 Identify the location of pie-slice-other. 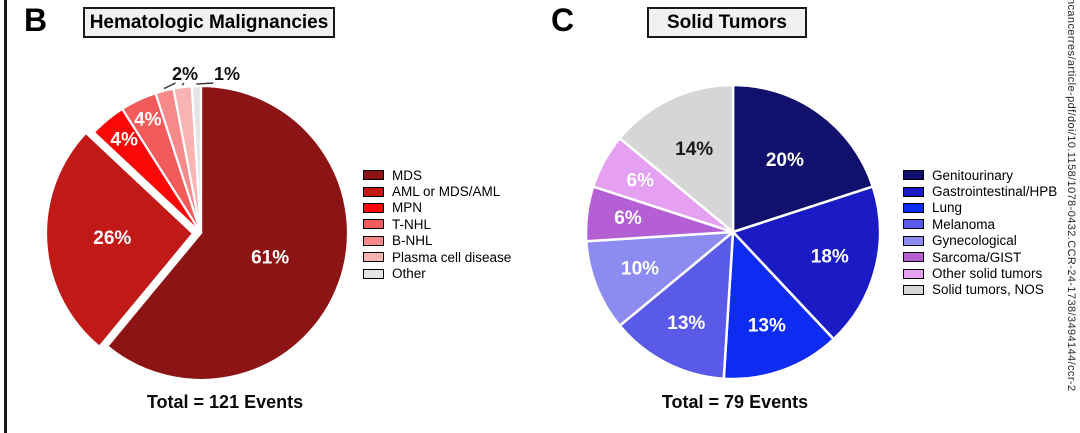
(196, 159).